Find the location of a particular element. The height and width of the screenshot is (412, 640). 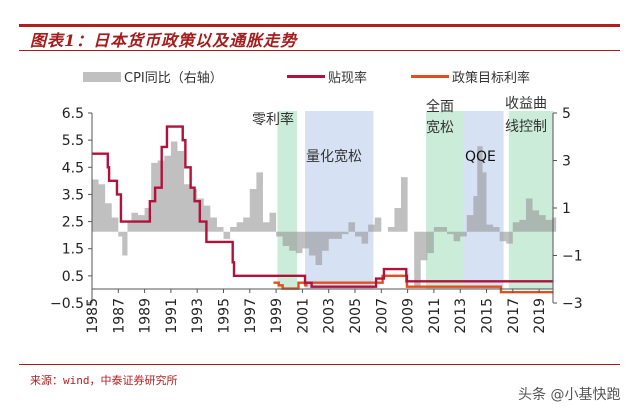

region-annotation-qqe: QQE is located at coordinates (480, 157).